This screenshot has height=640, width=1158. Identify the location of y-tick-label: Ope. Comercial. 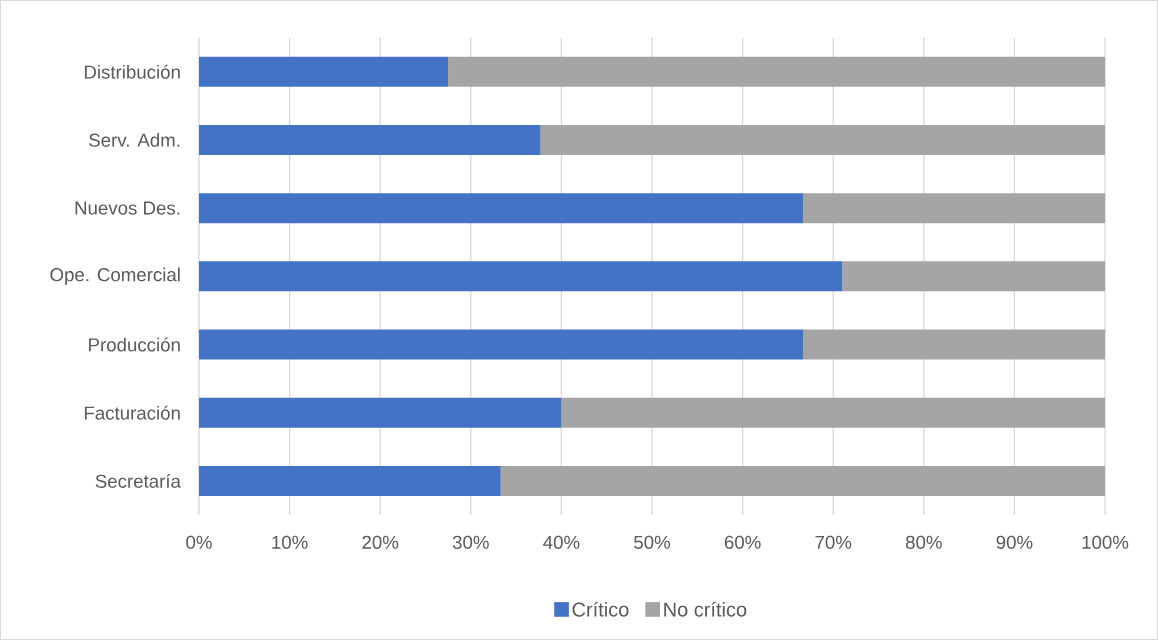
(115, 276).